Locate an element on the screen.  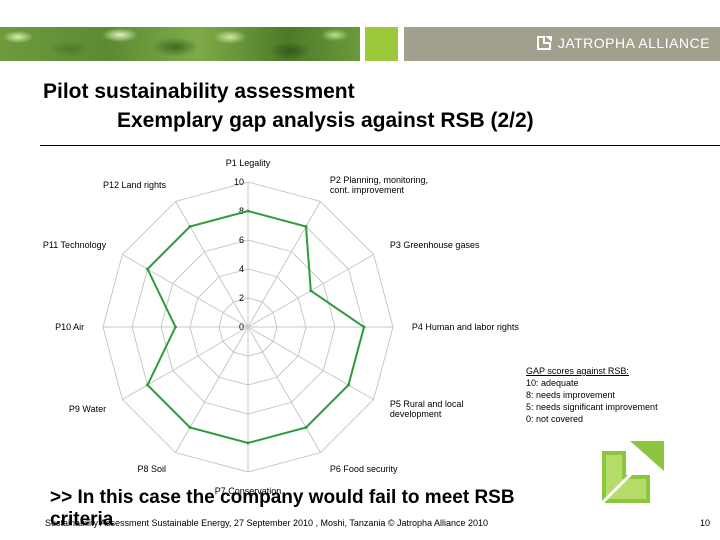
leaf-logo-icon is located at coordinates (544, 43).